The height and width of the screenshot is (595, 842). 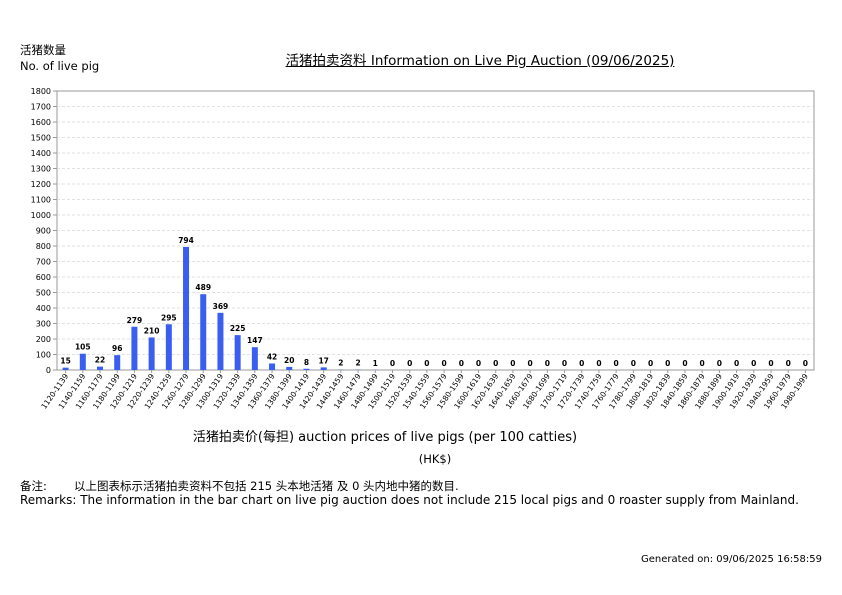 I want to click on y-tick-label: 1500, so click(x=41, y=138).